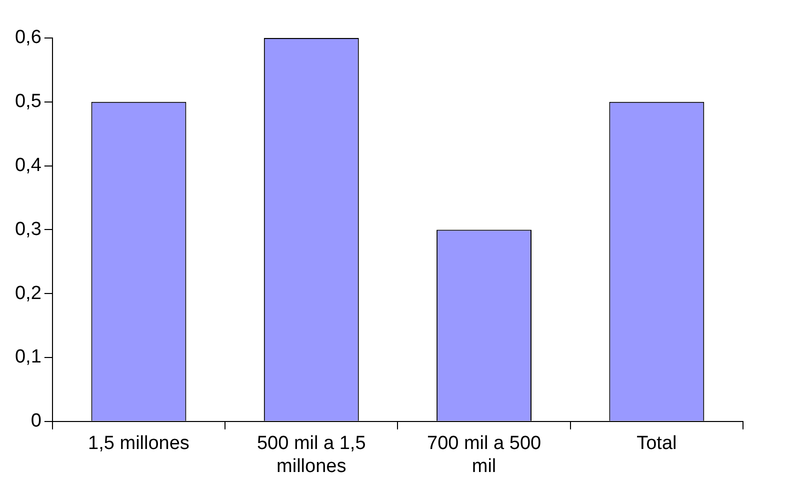  What do you see at coordinates (139, 443) in the screenshot?
I see `x-tick-label: 1,5 millones` at bounding box center [139, 443].